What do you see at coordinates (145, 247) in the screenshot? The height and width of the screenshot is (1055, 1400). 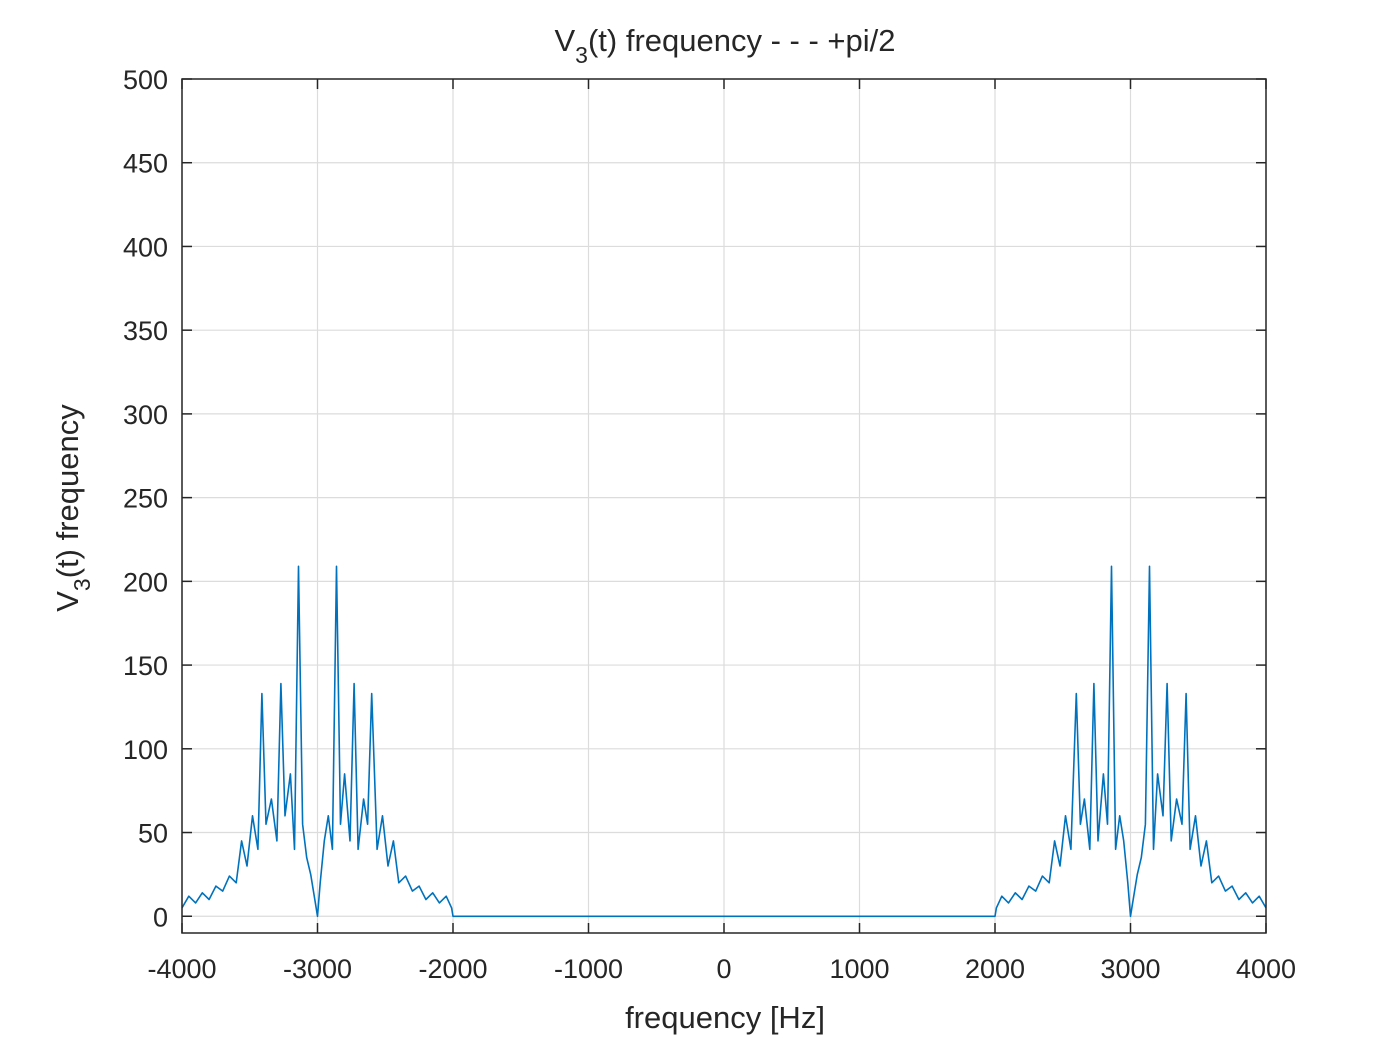 I see `y-tick-label: 400` at bounding box center [145, 247].